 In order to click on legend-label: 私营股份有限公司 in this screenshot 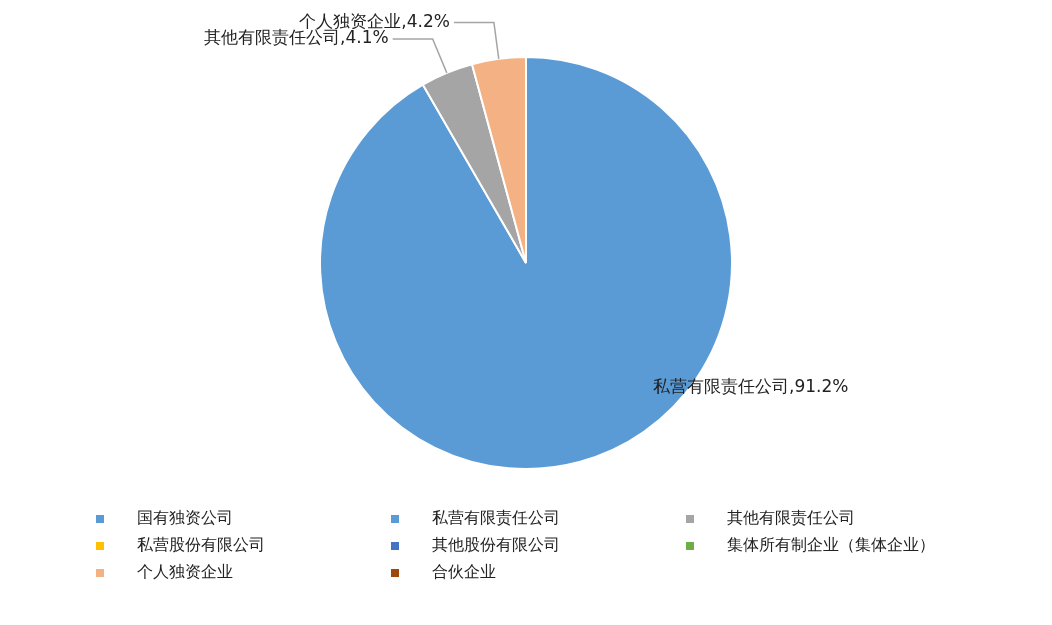, I will do `click(201, 545)`.